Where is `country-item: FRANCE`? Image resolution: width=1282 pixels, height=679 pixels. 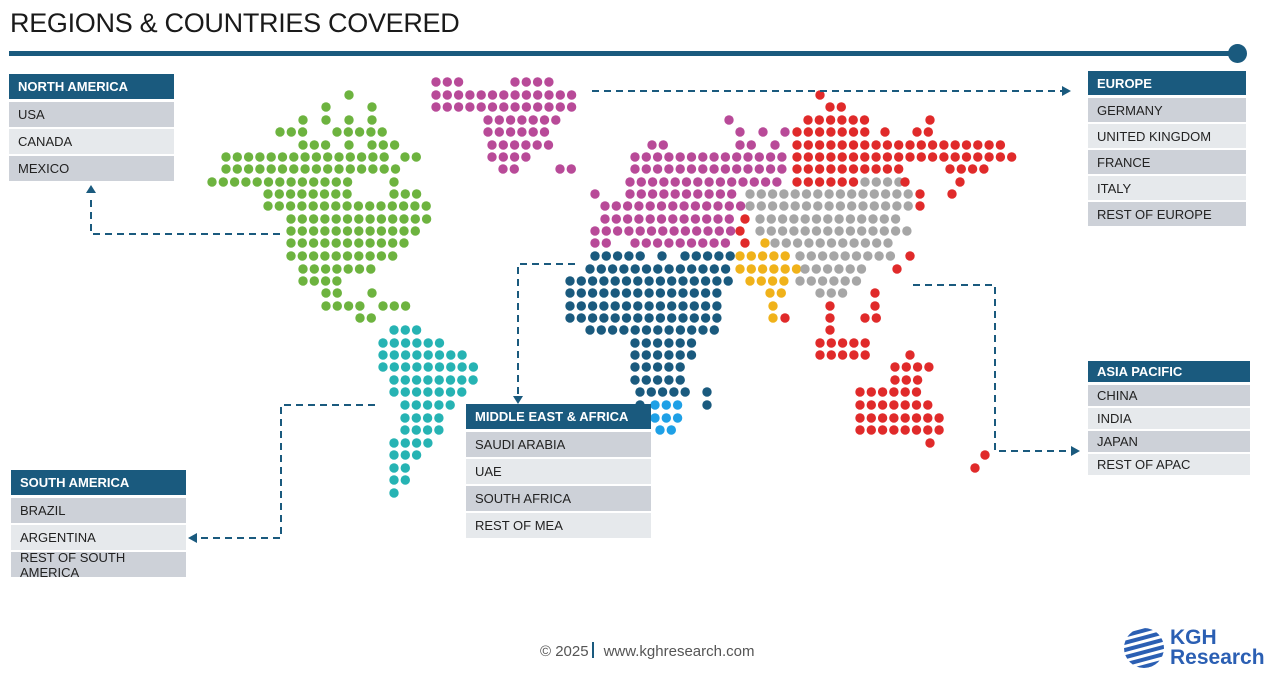 country-item: FRANCE is located at coordinates (1167, 162).